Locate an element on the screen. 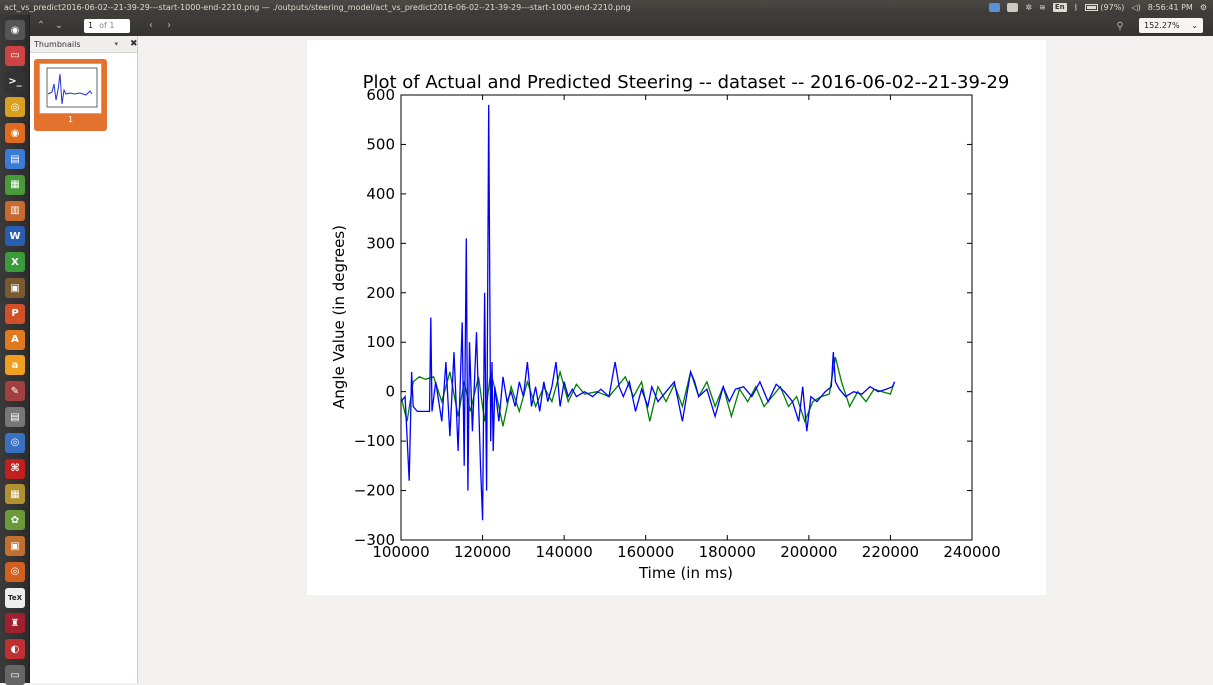  presentation-icon: ▥ is located at coordinates (15, 210).